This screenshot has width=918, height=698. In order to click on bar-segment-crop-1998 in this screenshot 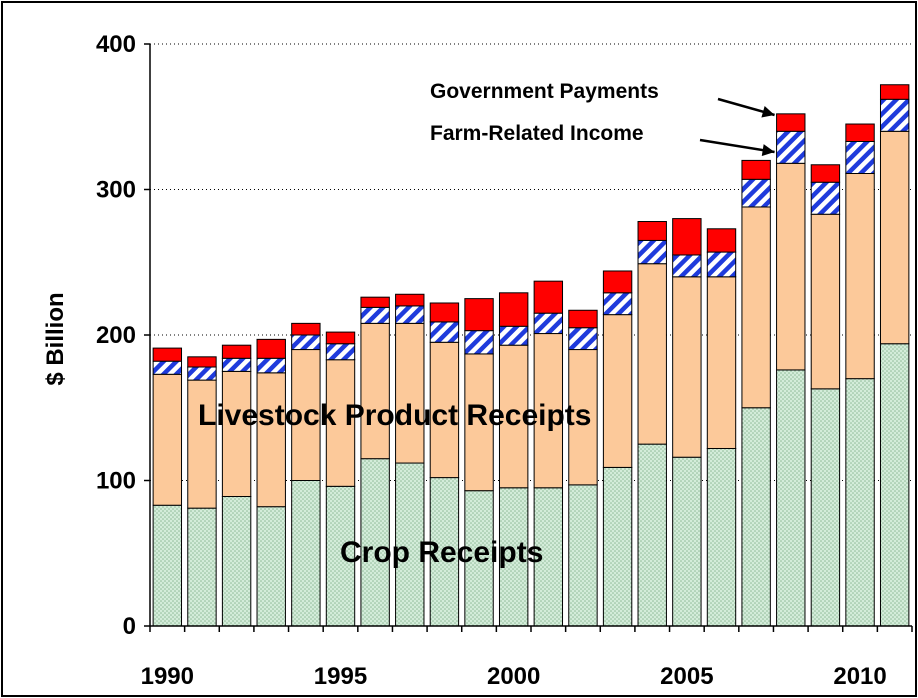, I will do `click(444, 552)`.